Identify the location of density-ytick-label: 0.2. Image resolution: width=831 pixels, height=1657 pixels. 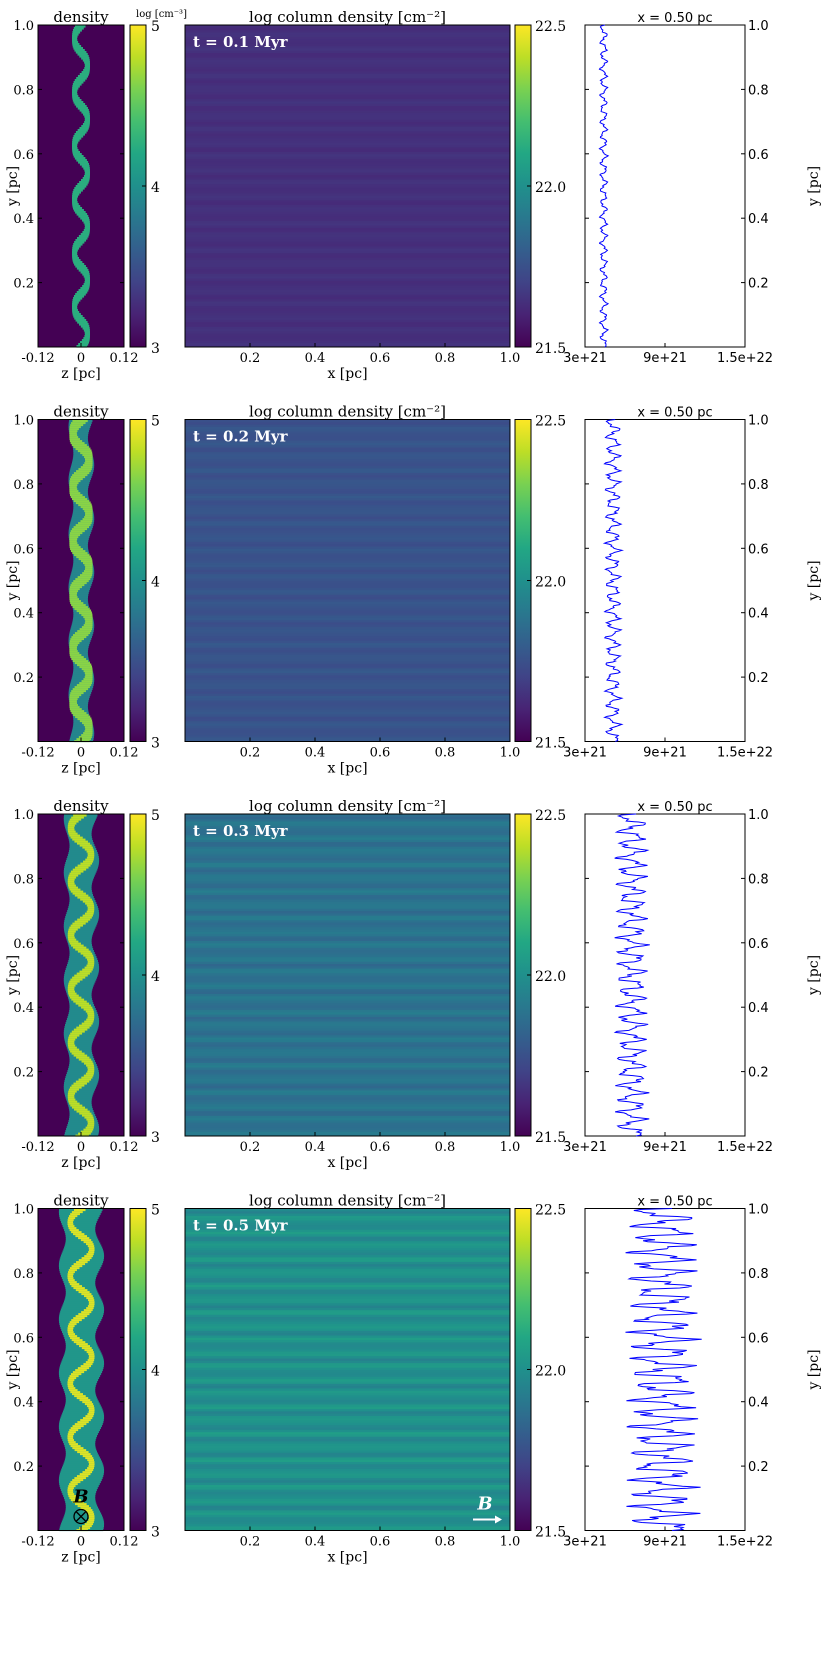
(23, 284).